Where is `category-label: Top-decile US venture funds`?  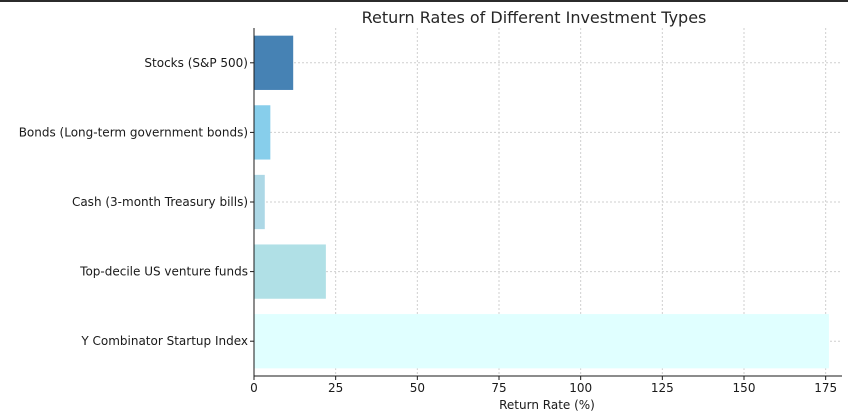
category-label: Top-decile US venture funds is located at coordinates (163, 272).